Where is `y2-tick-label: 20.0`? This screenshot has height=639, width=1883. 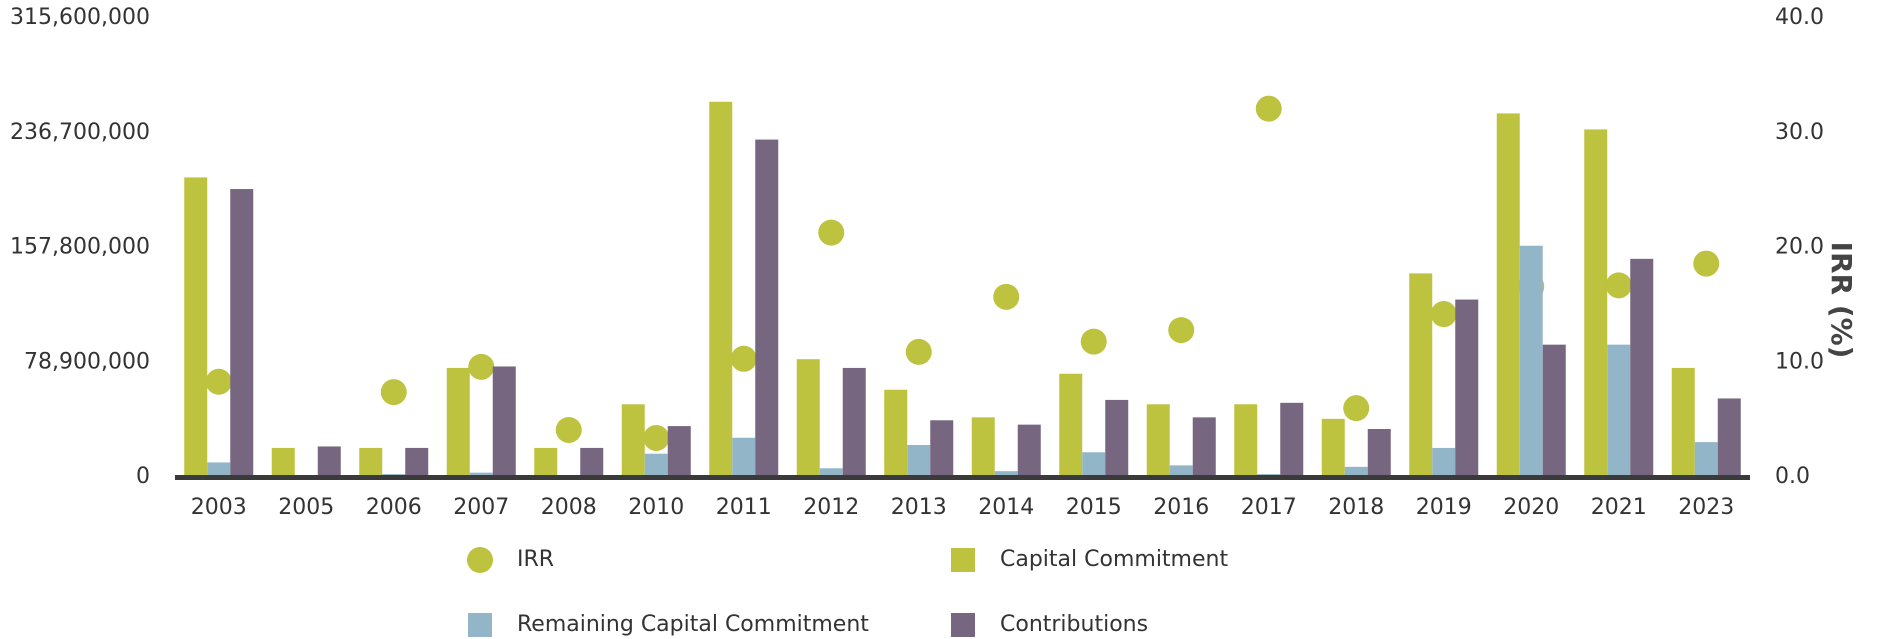
y2-tick-label: 20.0 is located at coordinates (1799, 247).